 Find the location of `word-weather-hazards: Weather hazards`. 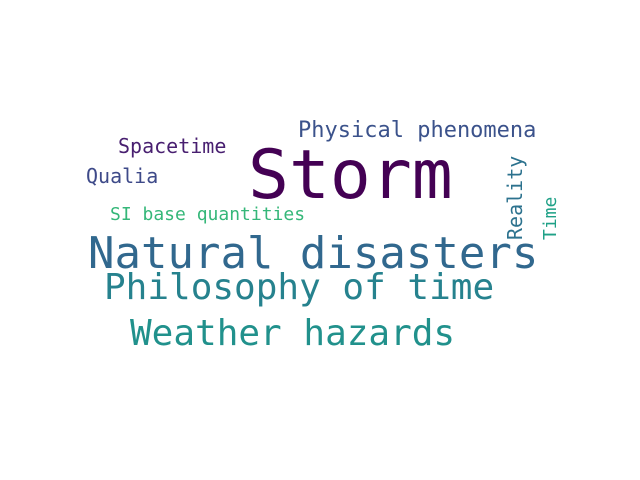

word-weather-hazards: Weather hazards is located at coordinates (293, 333).